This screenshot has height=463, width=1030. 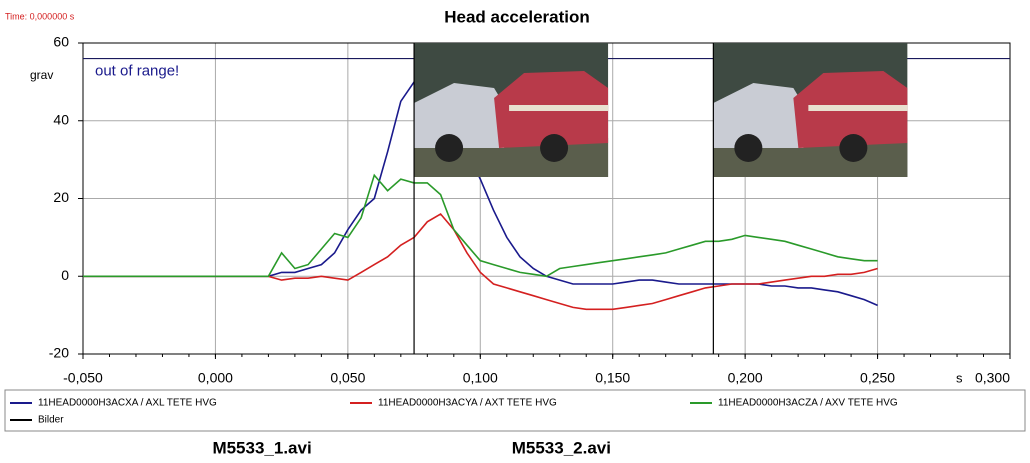 I want to click on y-tick-label: 0, so click(x=65, y=275).